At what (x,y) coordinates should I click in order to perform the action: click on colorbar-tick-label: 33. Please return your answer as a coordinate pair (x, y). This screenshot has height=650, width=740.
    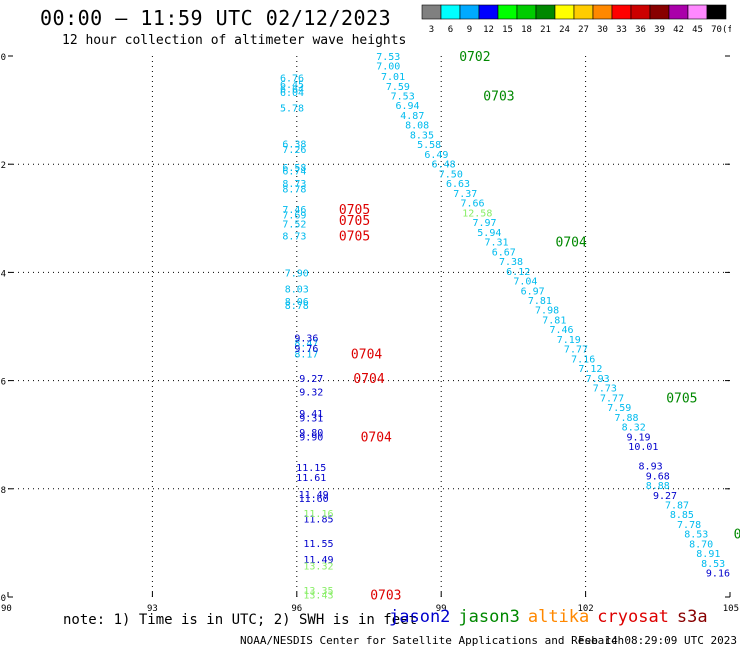
    Looking at the image, I should click on (621, 29).